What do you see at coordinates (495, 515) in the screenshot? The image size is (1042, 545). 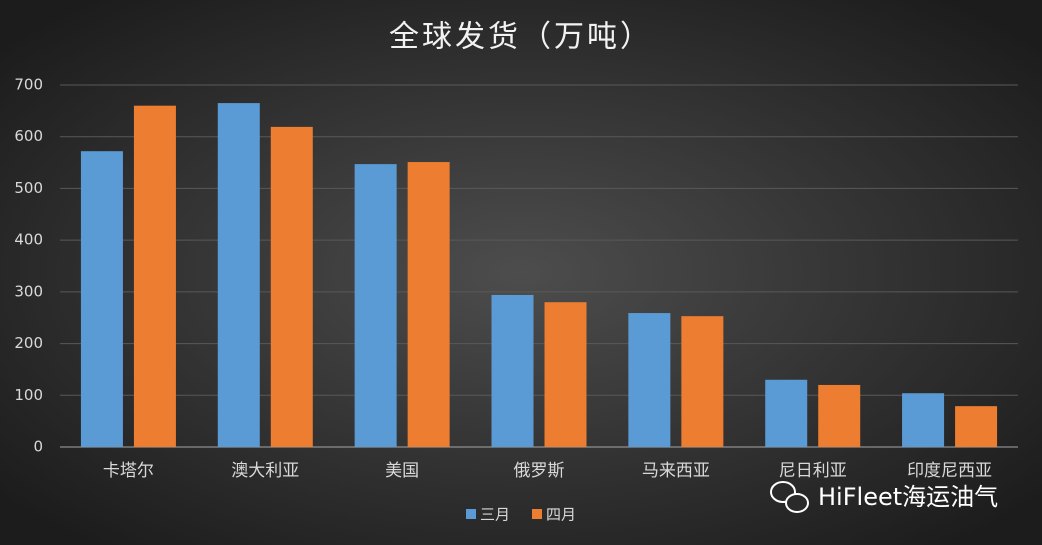 I see `legend-label: 三月` at bounding box center [495, 515].